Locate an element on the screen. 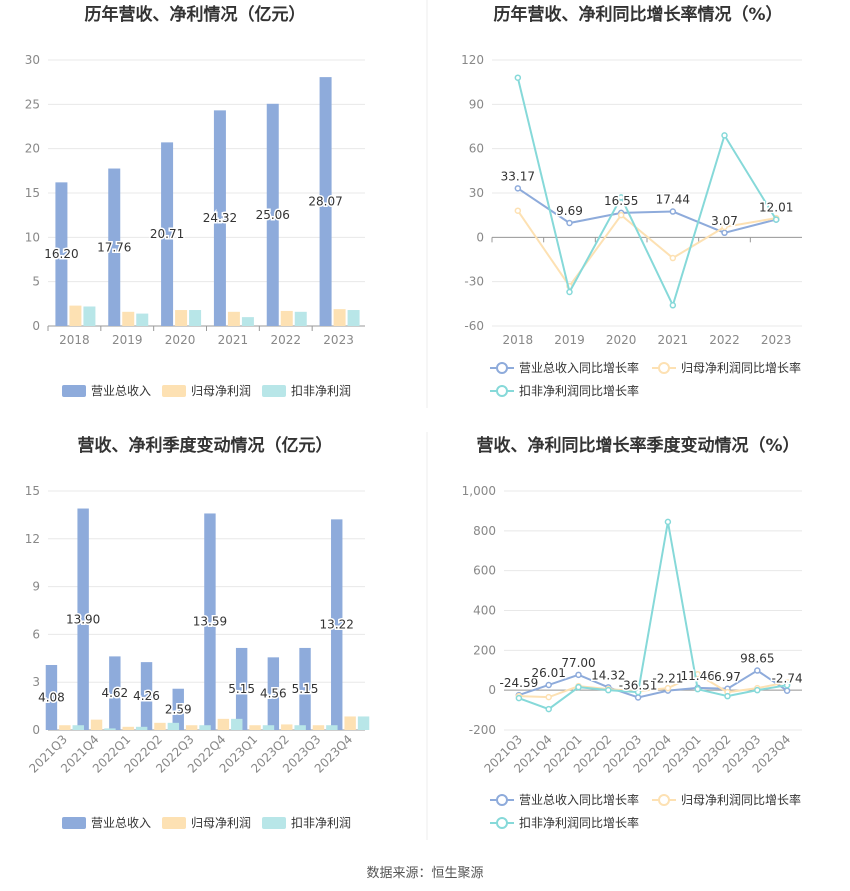 The image size is (850, 891). bar-data-label: 28.07 is located at coordinates (325, 202).